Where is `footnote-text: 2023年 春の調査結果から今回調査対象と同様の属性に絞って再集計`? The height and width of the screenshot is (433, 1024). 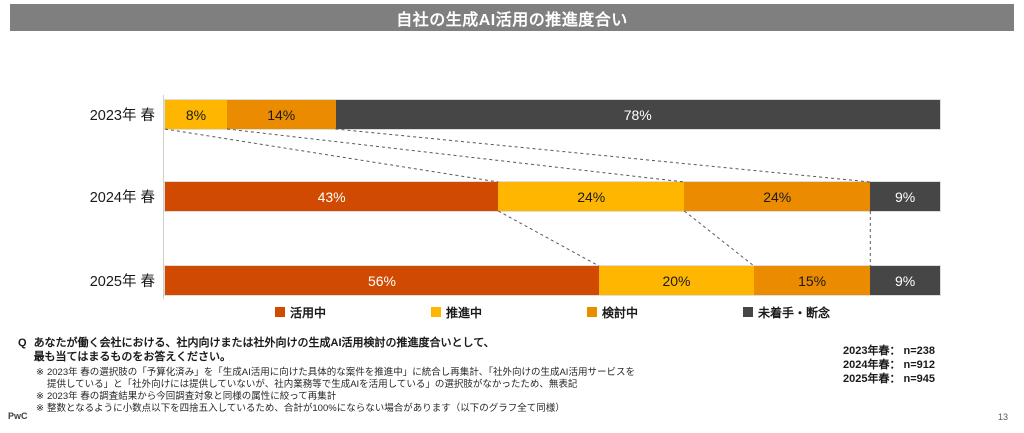
footnote-text: 2023年 春の調査結果から今回調査対象と同様の属性に絞って再集計 is located at coordinates (191, 396).